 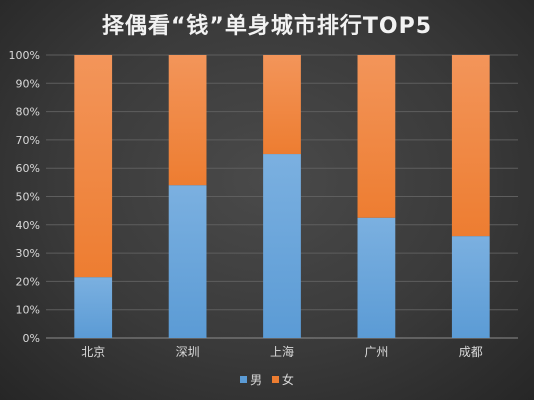 I want to click on y-tick-label: 100%, so click(x=24, y=55).